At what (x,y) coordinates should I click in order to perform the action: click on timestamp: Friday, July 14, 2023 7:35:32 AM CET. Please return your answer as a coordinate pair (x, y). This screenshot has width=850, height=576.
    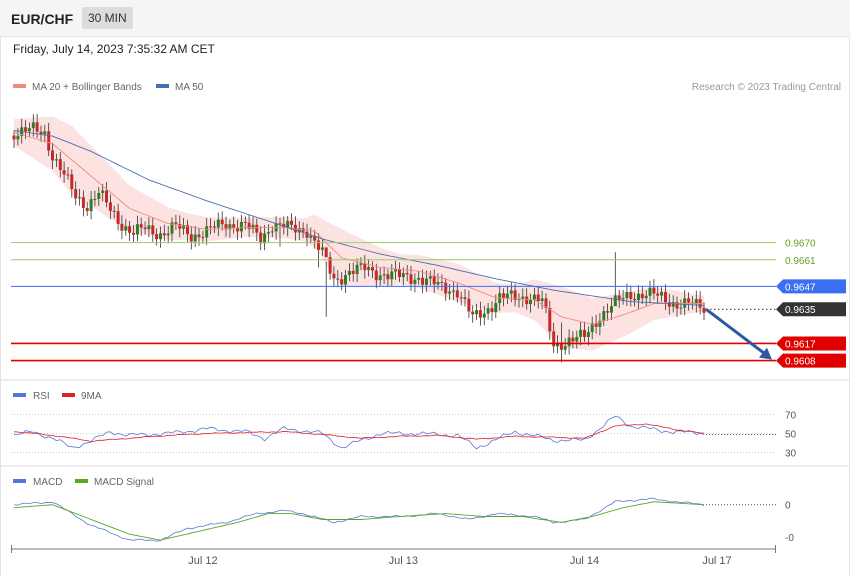
    Looking at the image, I should click on (114, 49).